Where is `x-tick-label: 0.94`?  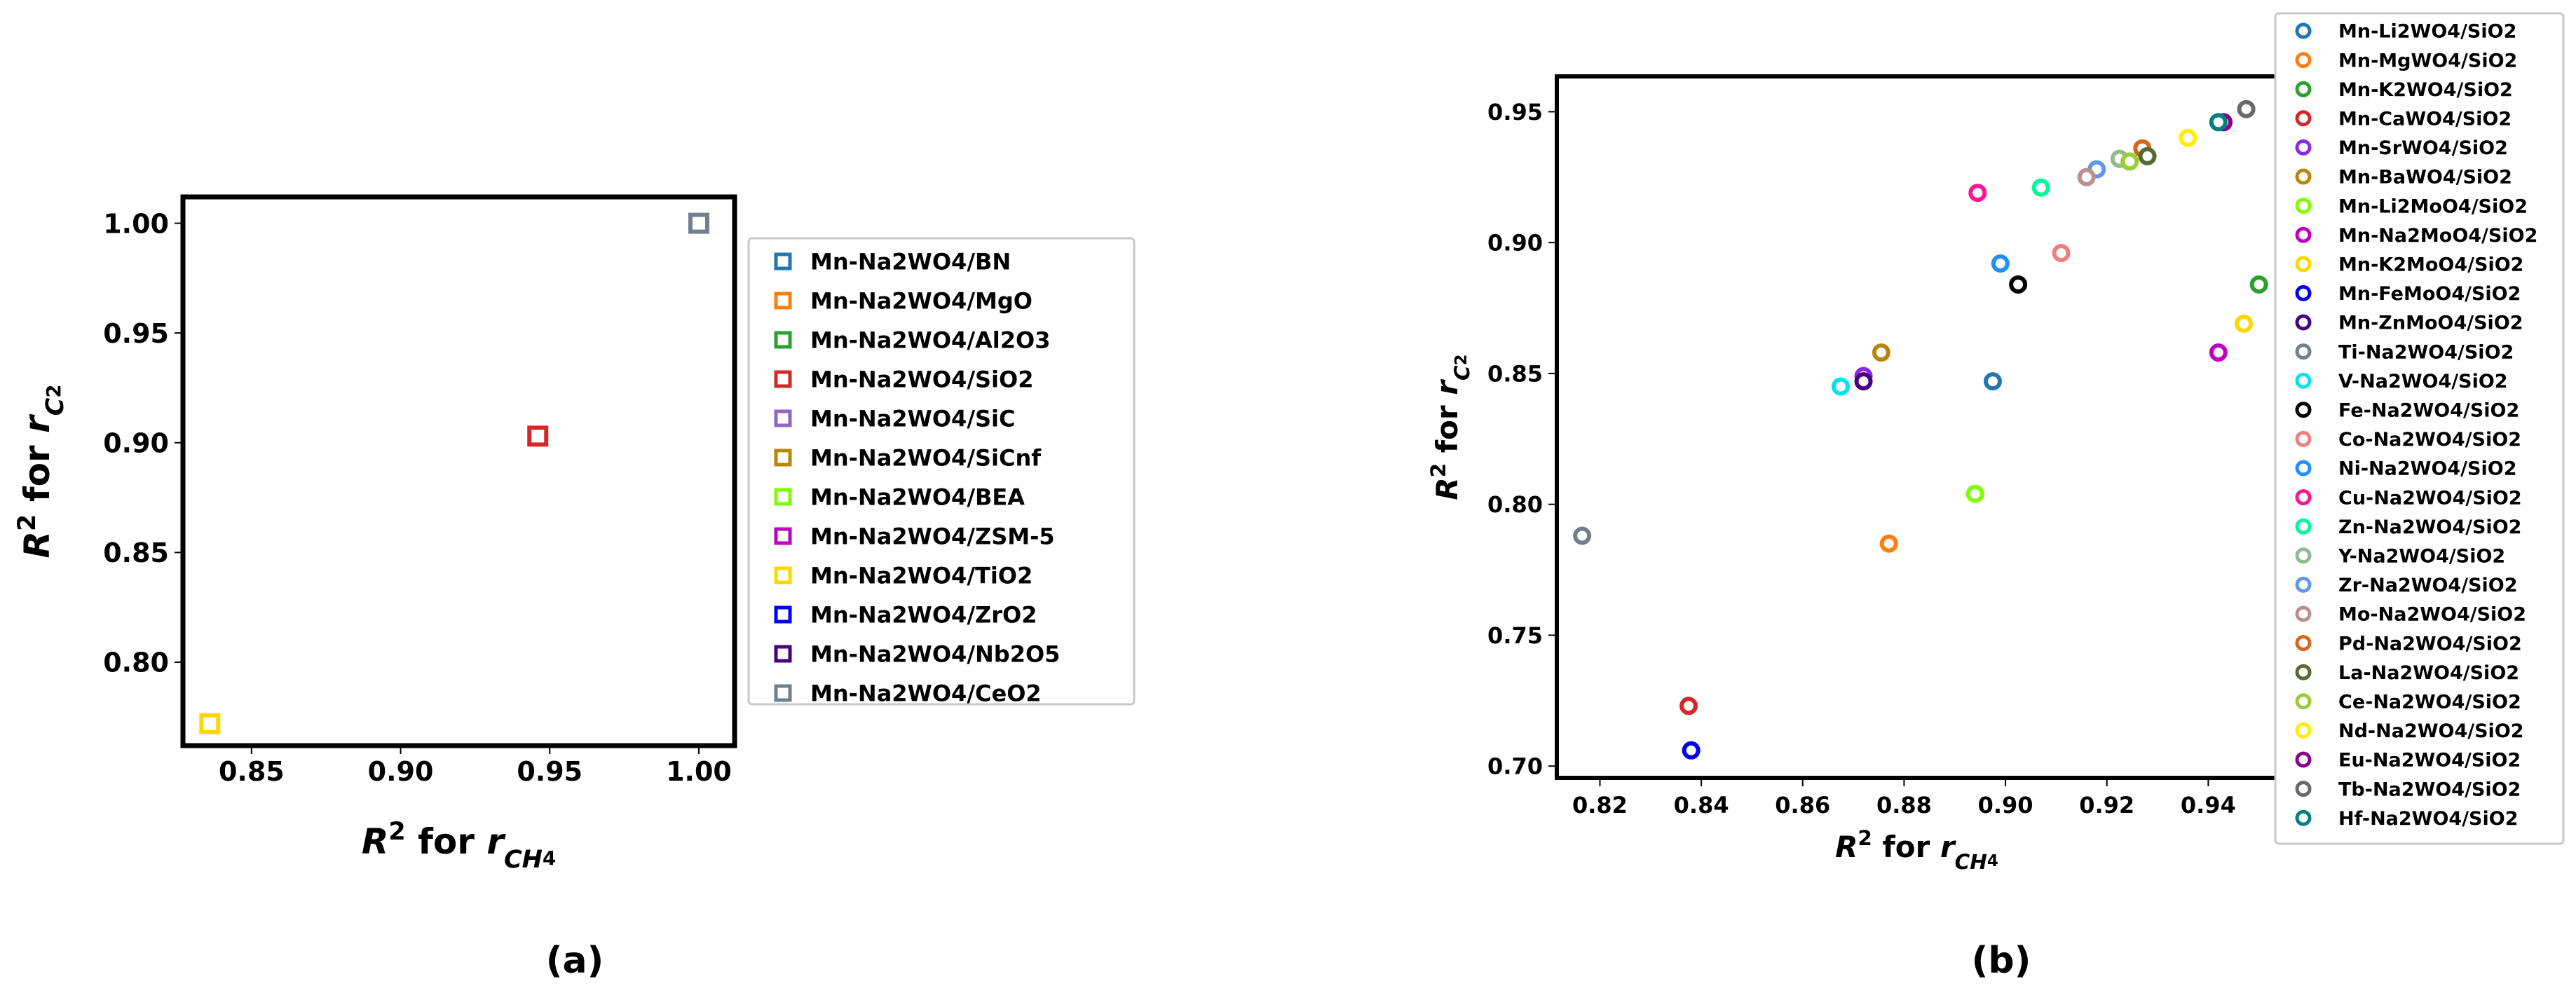
x-tick-label: 0.94 is located at coordinates (2208, 805).